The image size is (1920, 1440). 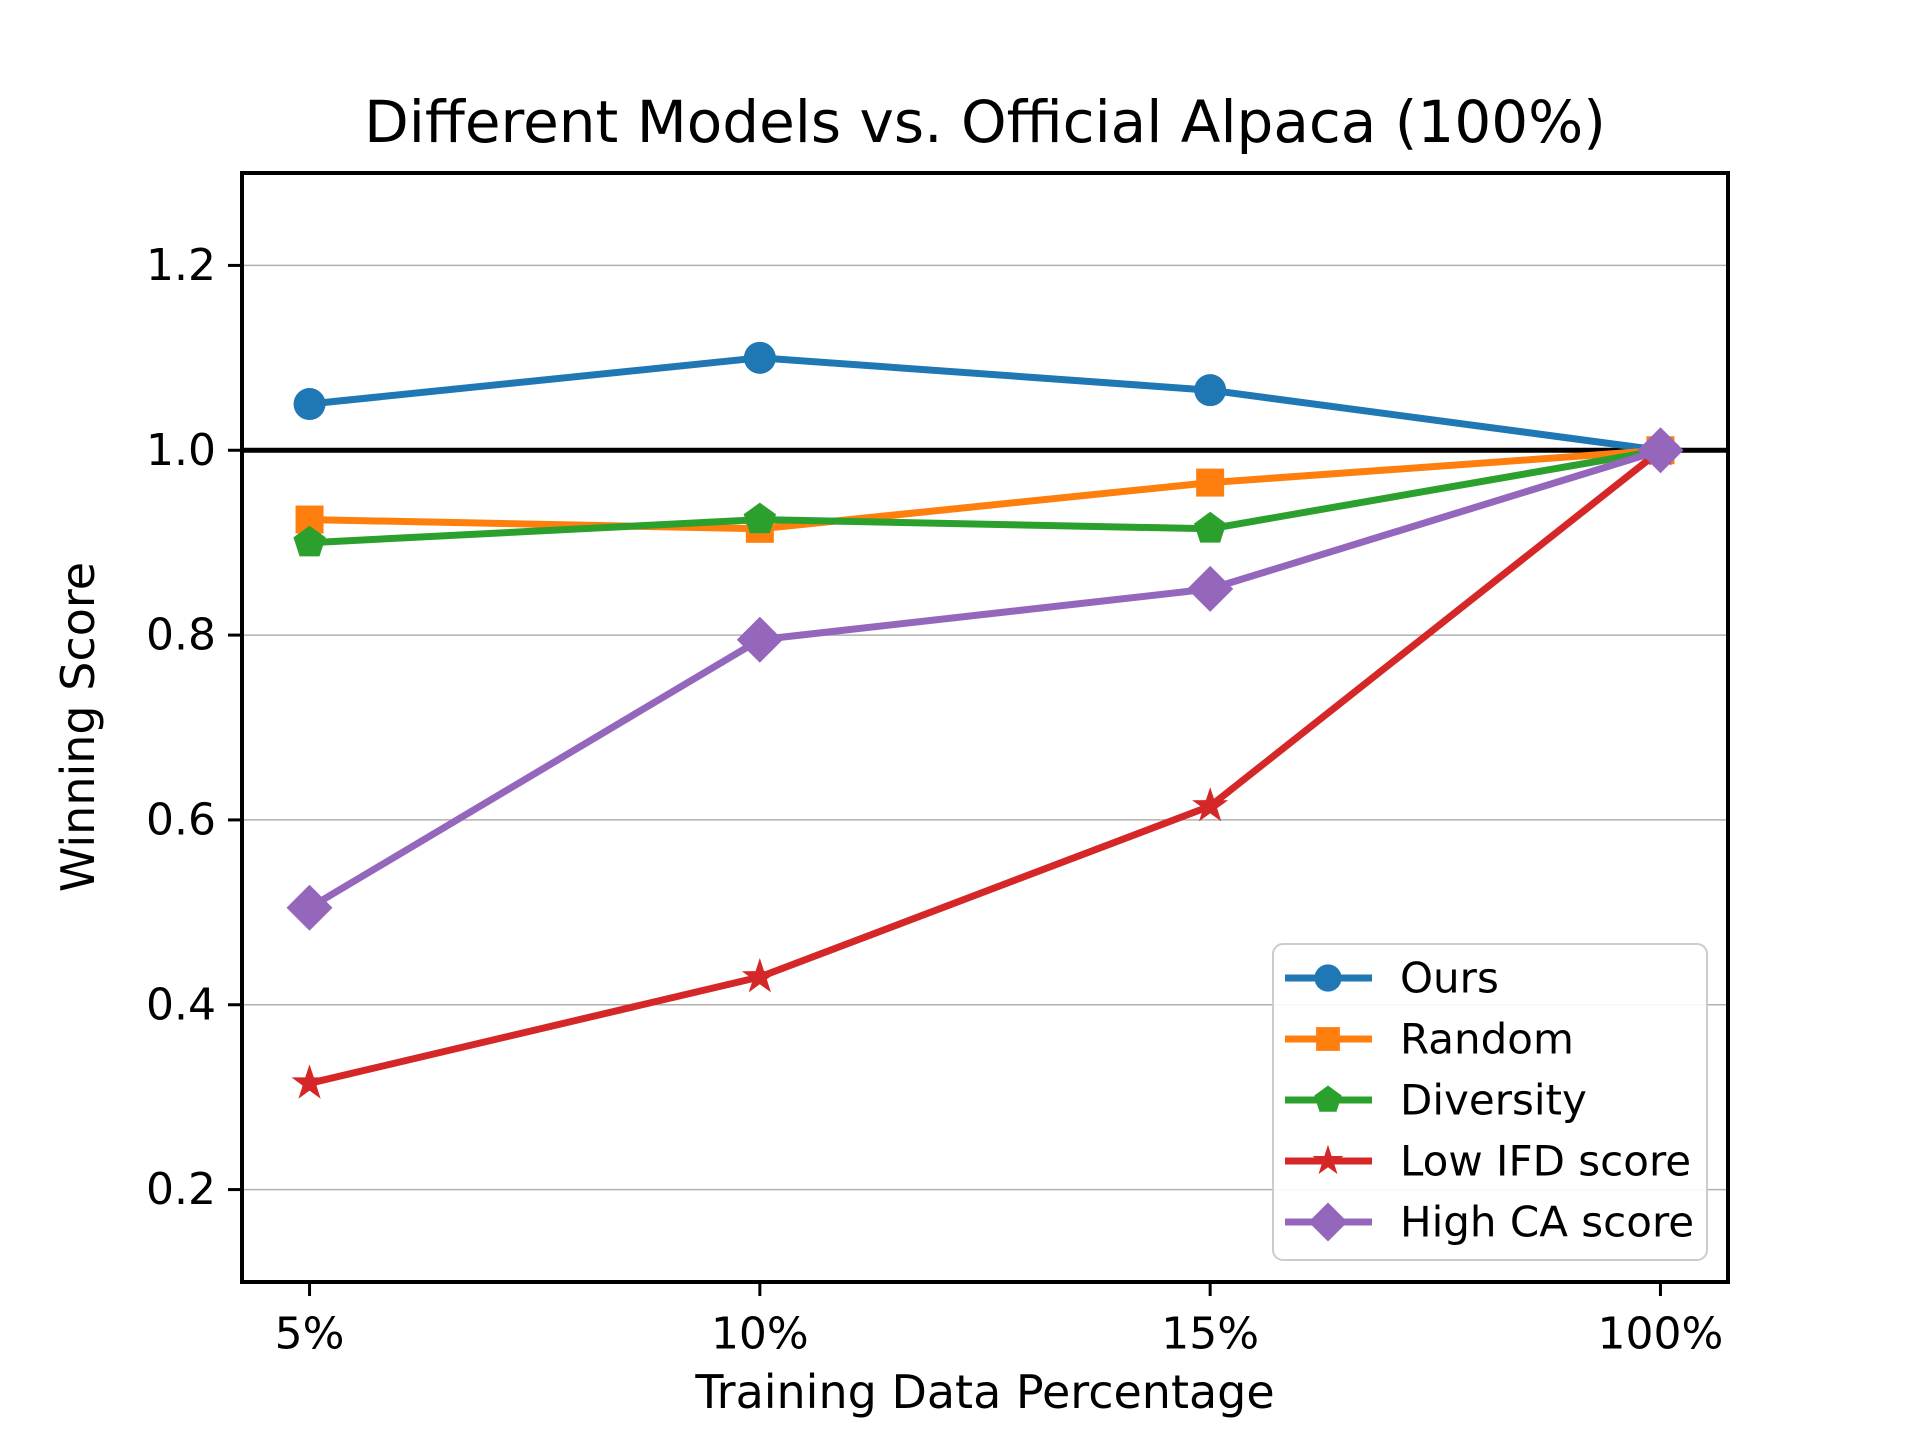 What do you see at coordinates (181, 819) in the screenshot?
I see `y-tick-label: 0.6` at bounding box center [181, 819].